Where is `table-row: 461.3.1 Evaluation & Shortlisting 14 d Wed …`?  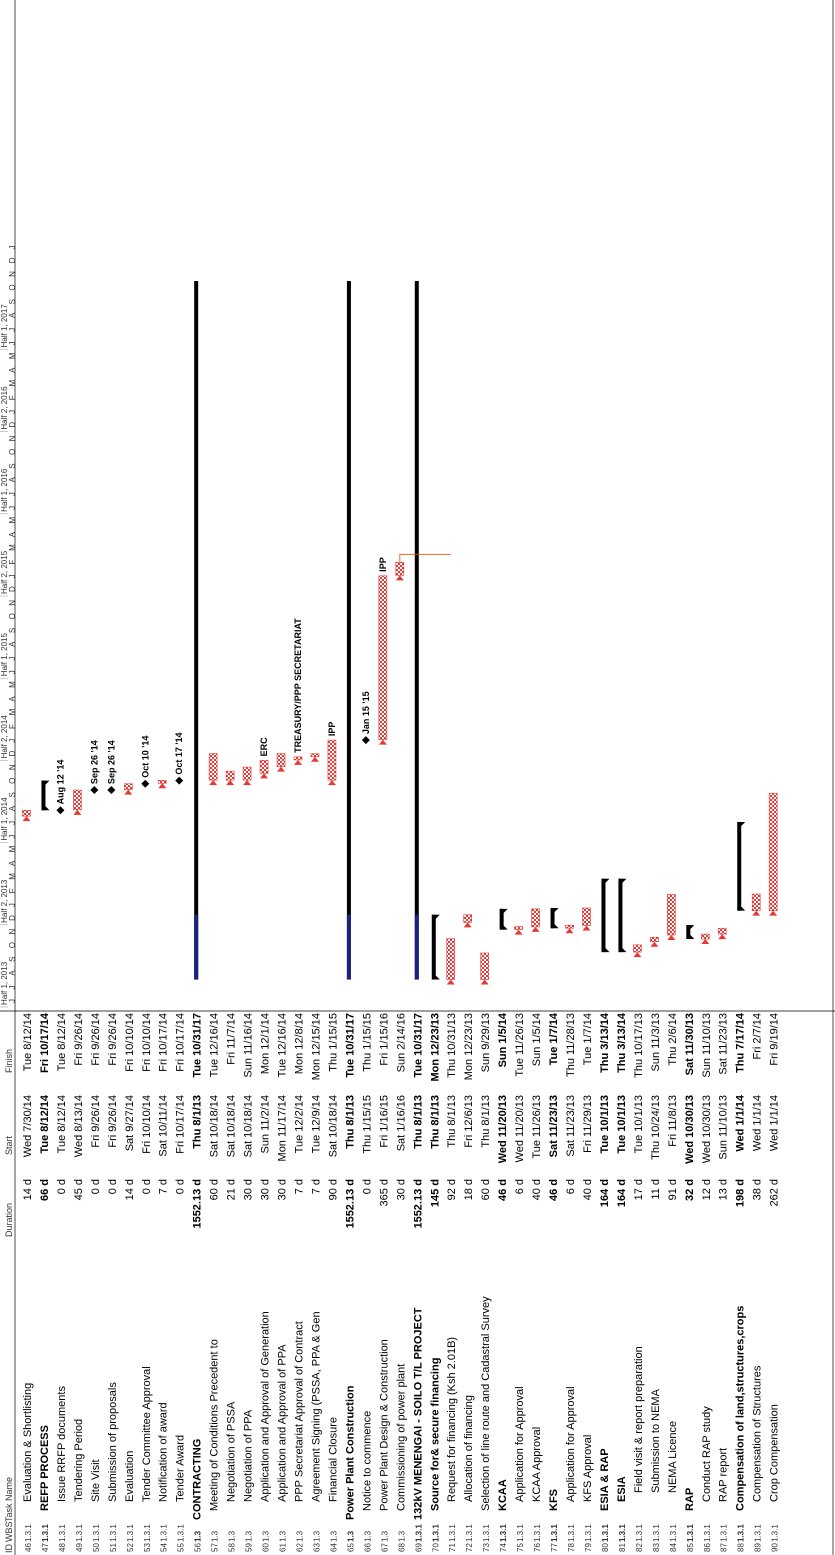 table-row: 461.3.1 Evaluation & Shortlisting 14 d Wed … is located at coordinates (28, 1282).